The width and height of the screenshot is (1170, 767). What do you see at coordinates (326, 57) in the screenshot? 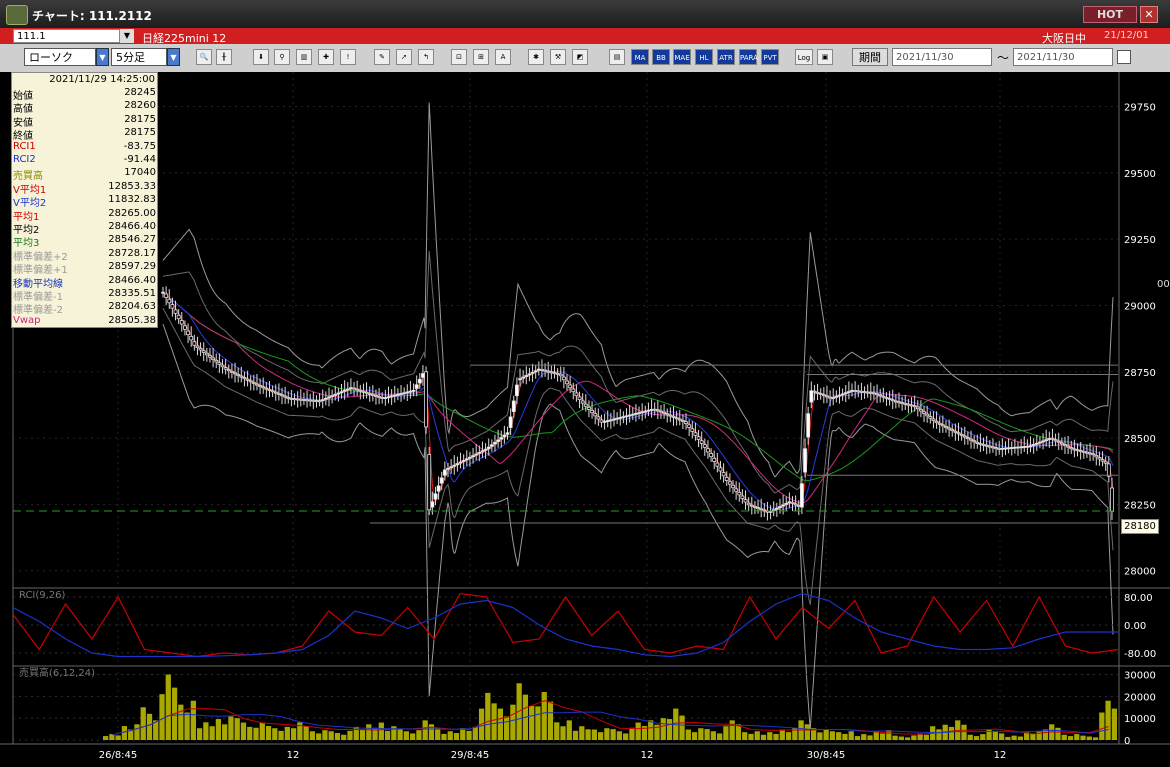
I see `crosshair-icon: ✚` at bounding box center [326, 57].